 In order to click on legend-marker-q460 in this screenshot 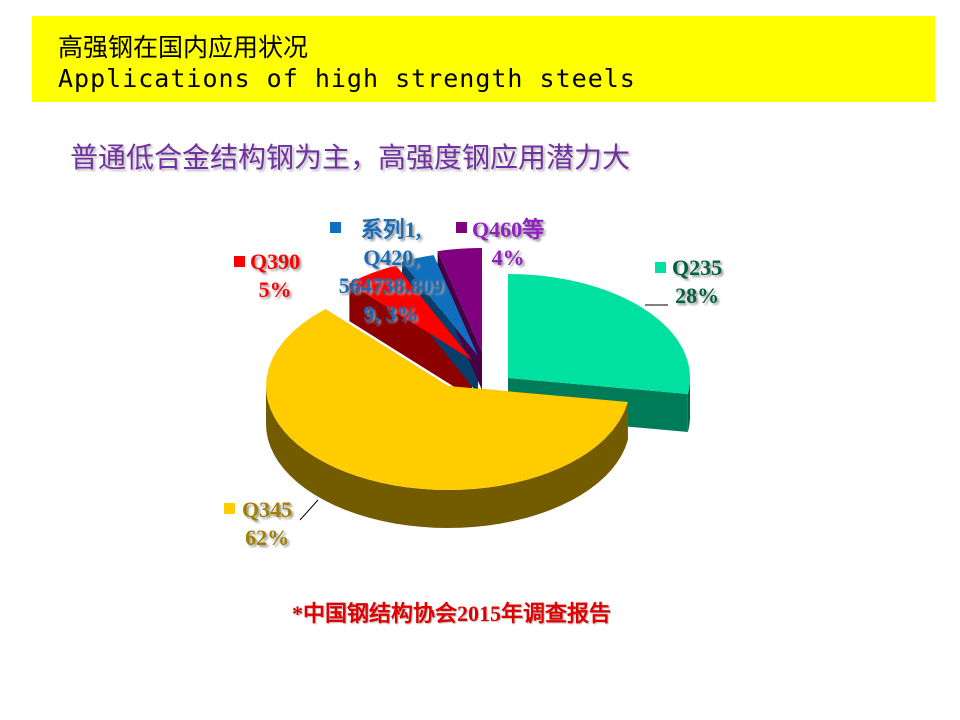, I will do `click(461, 227)`.